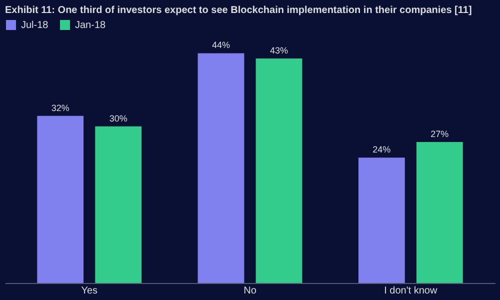 This screenshot has width=500, height=300. What do you see at coordinates (238, 10) in the screenshot?
I see `chart-title: Exhibit 11: One third of investors expect to see Blockchain implementation in their companies [11]` at bounding box center [238, 10].